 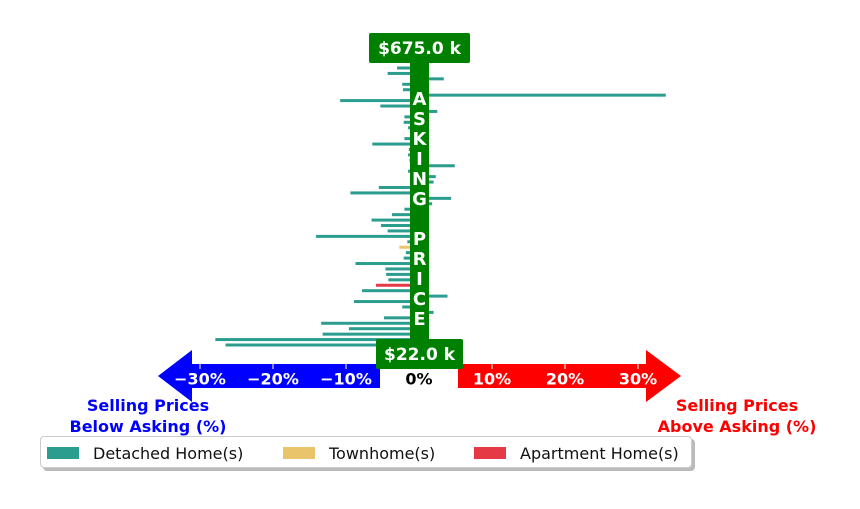 I want to click on x-tick-label: −30%, so click(x=200, y=379).